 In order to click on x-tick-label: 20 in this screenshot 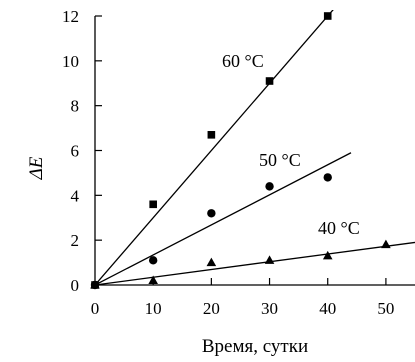, I will do `click(211, 308)`.